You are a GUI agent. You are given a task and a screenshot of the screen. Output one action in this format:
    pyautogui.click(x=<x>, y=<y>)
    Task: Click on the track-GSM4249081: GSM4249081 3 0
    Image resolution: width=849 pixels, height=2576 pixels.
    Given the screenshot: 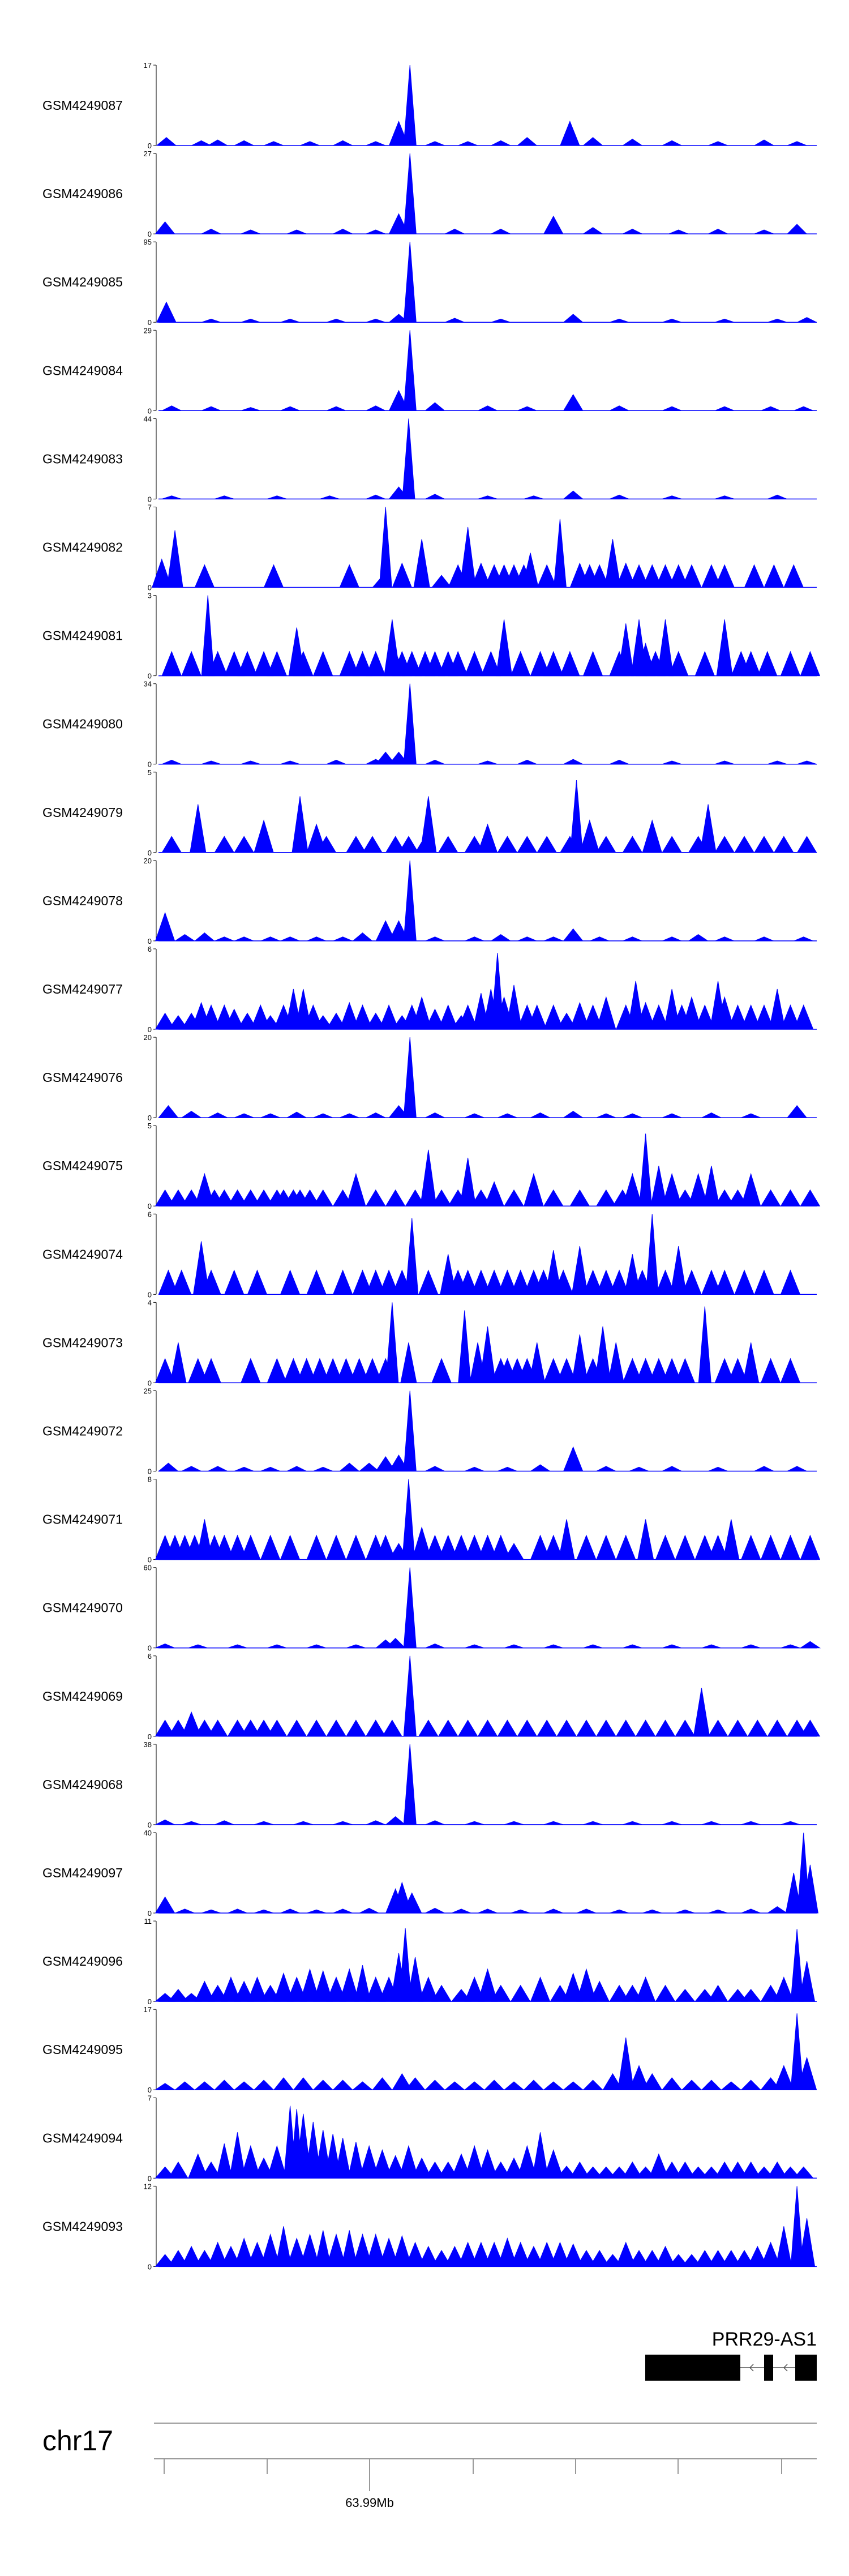 What is the action you would take?
    pyautogui.click(x=431, y=636)
    